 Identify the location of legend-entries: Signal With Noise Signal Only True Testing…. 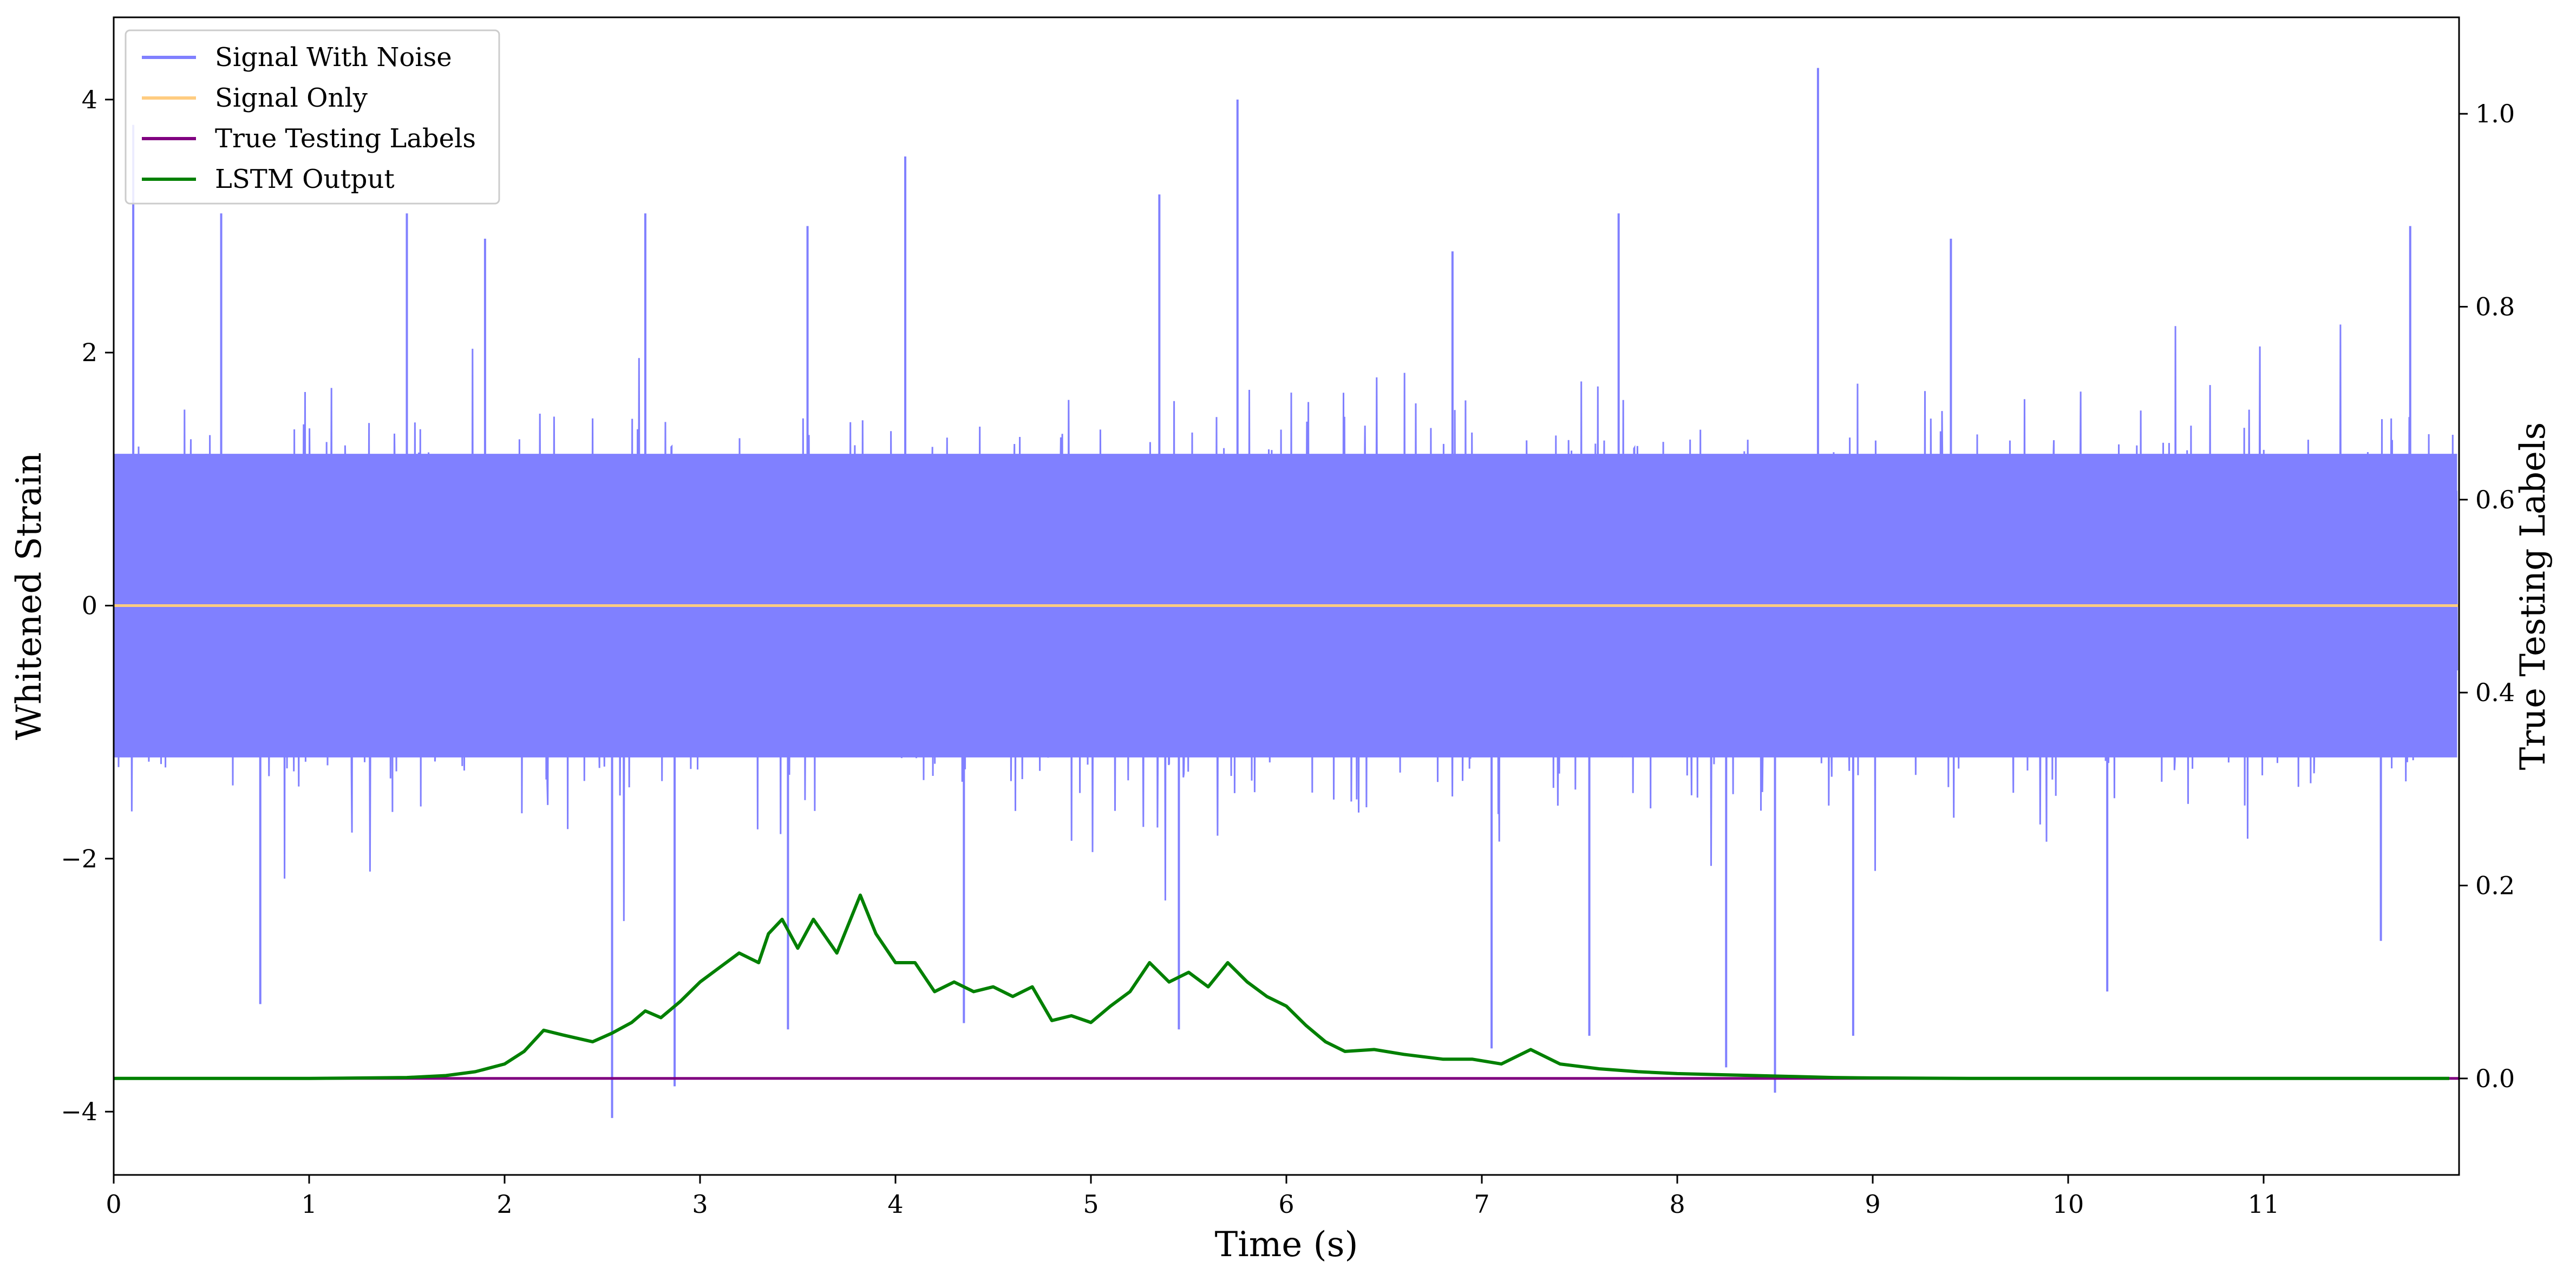
(309, 118).